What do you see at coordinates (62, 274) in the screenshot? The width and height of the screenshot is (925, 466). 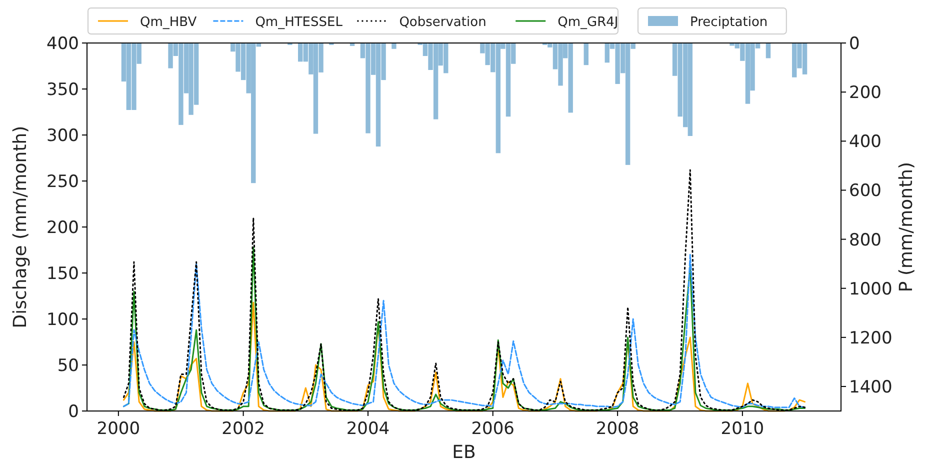 I see `y-tick-label: 150` at bounding box center [62, 274].